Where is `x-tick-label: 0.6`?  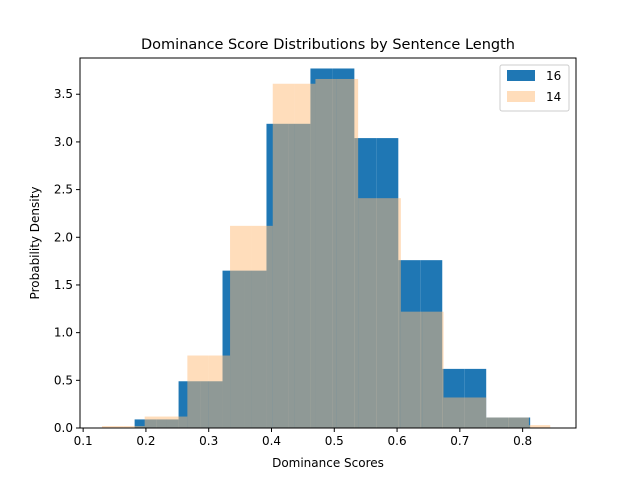
x-tick-label: 0.6 is located at coordinates (397, 441).